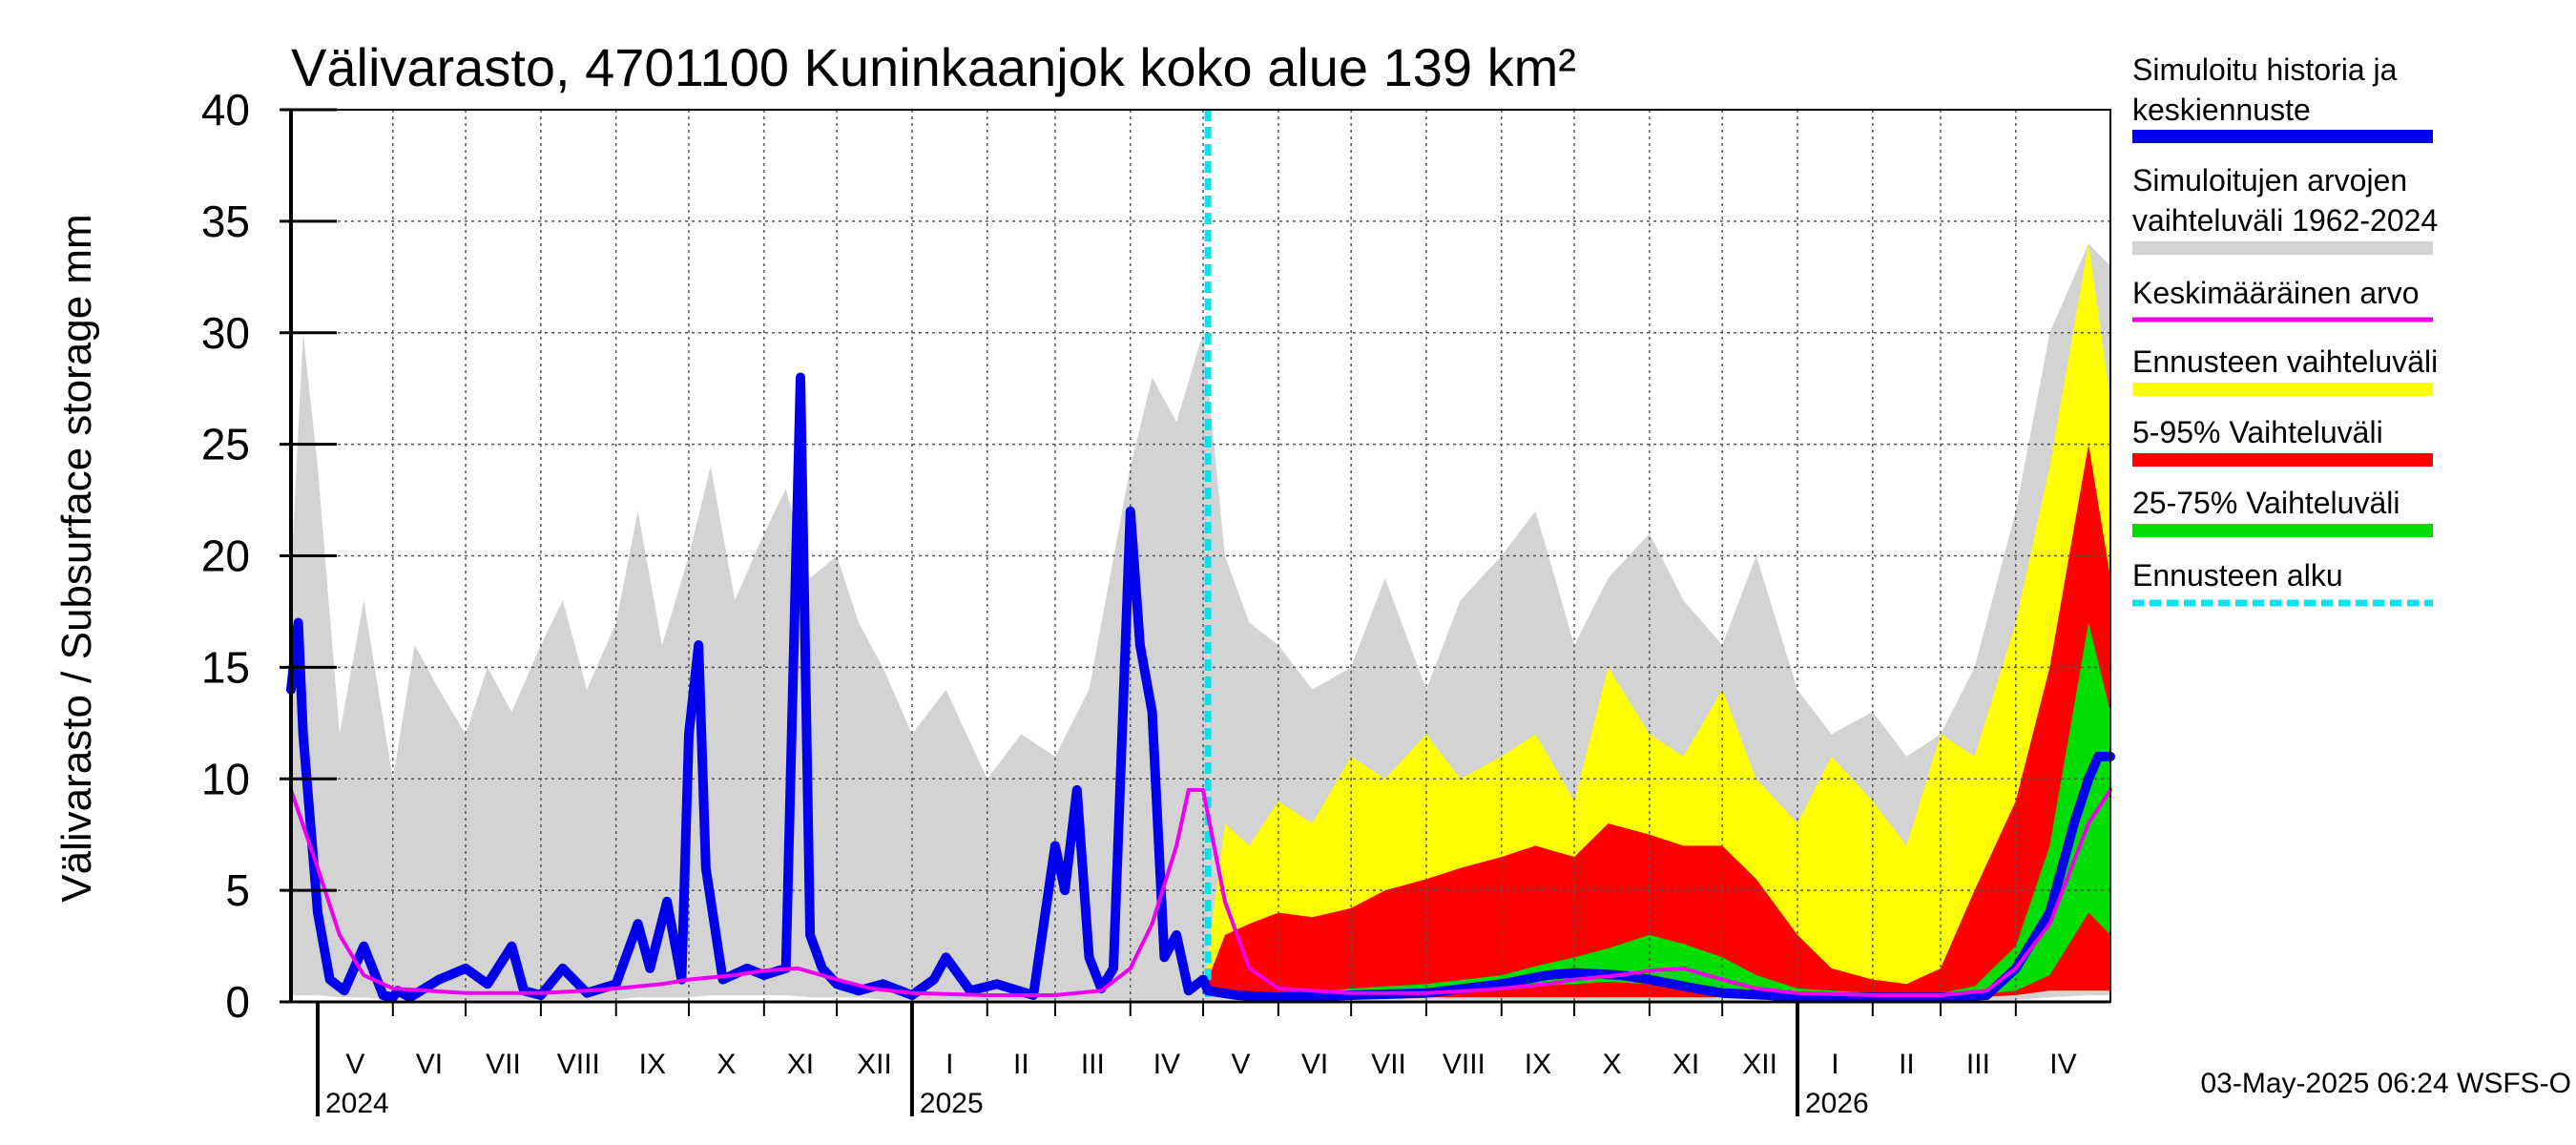  What do you see at coordinates (237, 890) in the screenshot?
I see `y-tick-label: 5` at bounding box center [237, 890].